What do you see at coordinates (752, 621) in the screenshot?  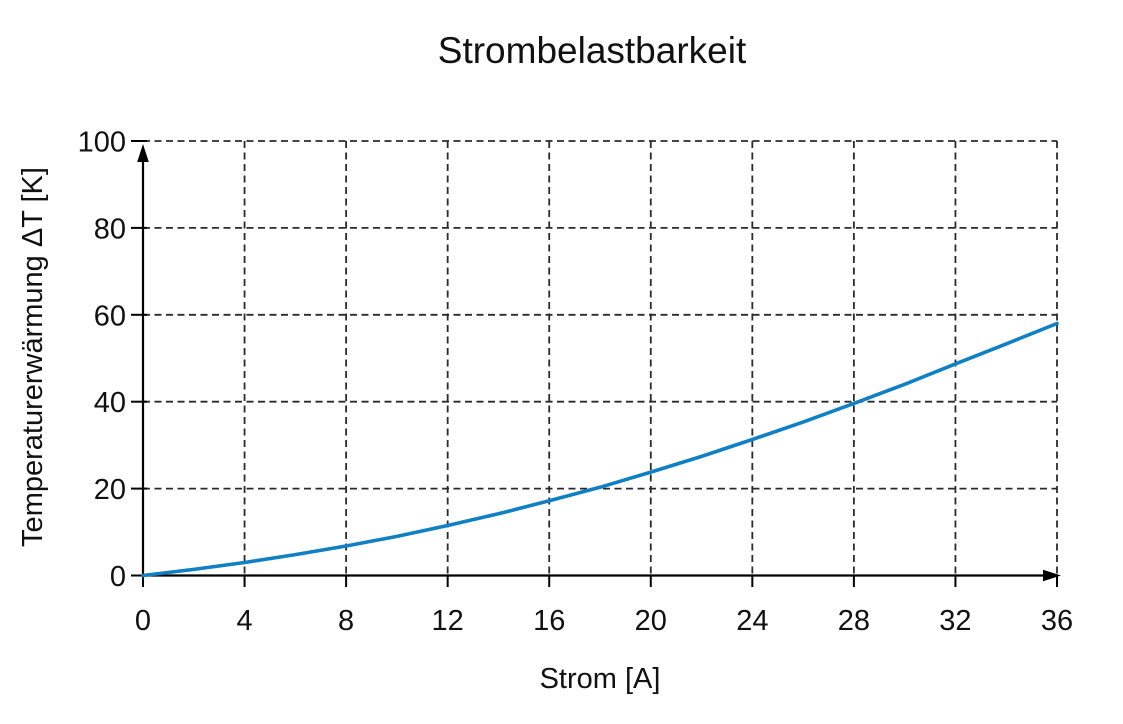 I see `x-tick-label: 24` at bounding box center [752, 621].